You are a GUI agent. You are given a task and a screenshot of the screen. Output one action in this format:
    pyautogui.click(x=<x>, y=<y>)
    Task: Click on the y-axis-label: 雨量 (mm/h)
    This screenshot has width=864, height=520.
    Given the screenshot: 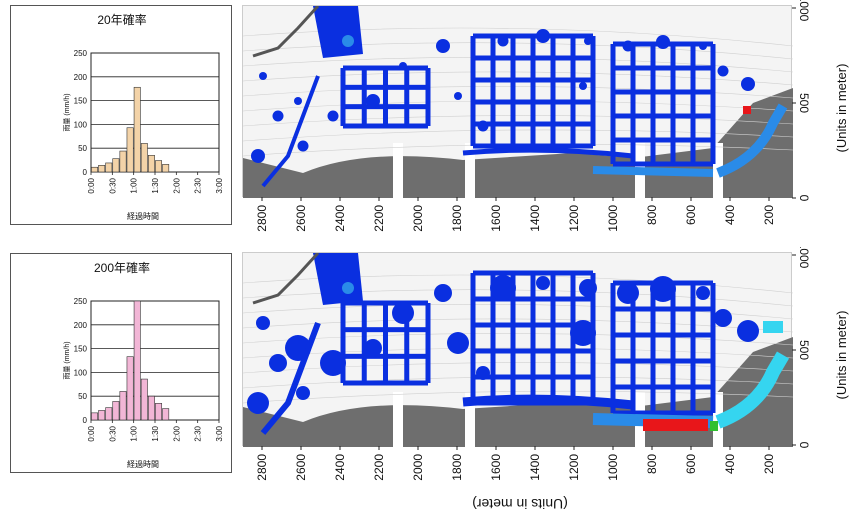 What is the action you would take?
    pyautogui.click(x=67, y=112)
    